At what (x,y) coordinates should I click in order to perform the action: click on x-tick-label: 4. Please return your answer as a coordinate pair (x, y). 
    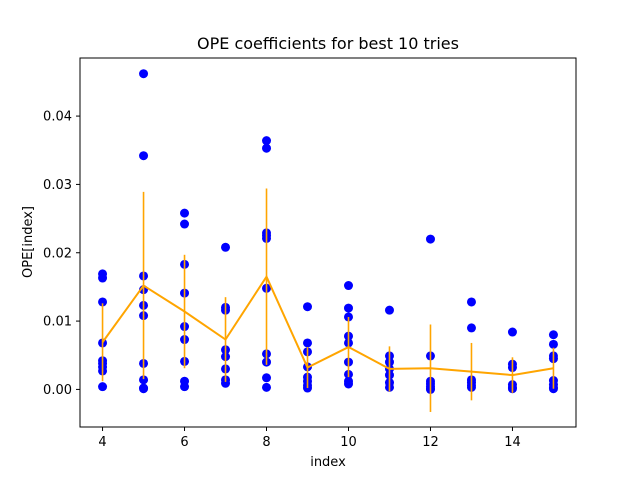
    Looking at the image, I should click on (102, 442).